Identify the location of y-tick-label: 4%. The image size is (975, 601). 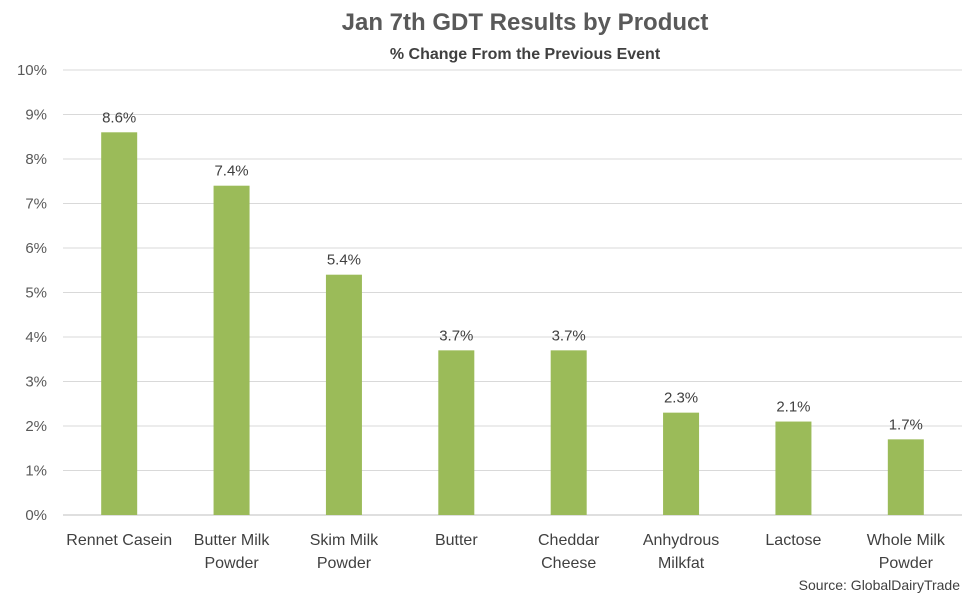
(36, 337).